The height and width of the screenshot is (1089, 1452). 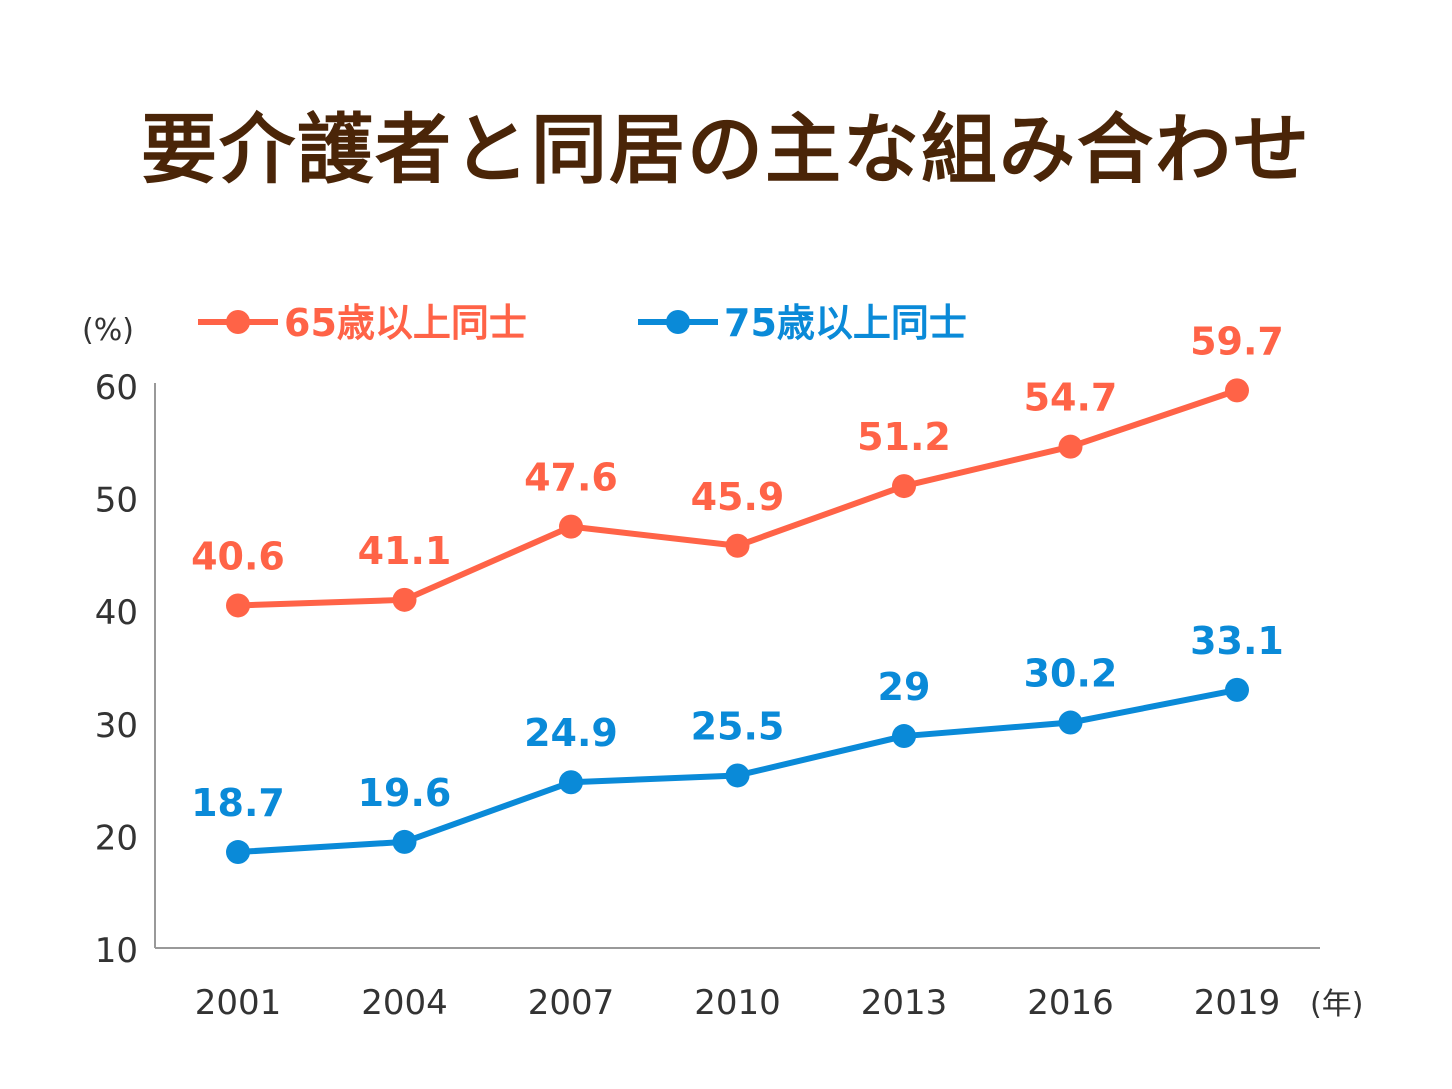 What do you see at coordinates (405, 793) in the screenshot?
I see `data-label: 19.6` at bounding box center [405, 793].